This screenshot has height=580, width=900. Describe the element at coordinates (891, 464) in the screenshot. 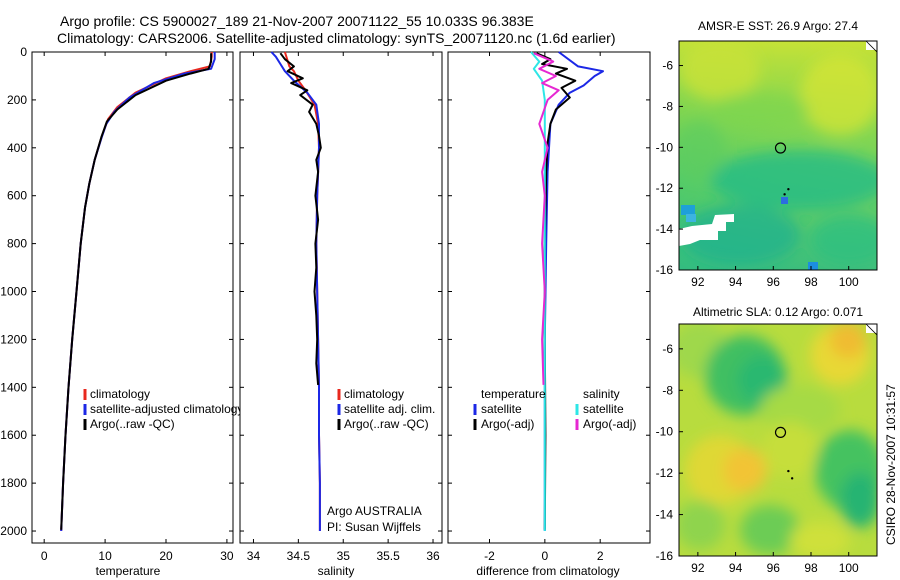

I see `generation-stamp: CSIRO 28-Nov-2007 10:31:57` at that location.